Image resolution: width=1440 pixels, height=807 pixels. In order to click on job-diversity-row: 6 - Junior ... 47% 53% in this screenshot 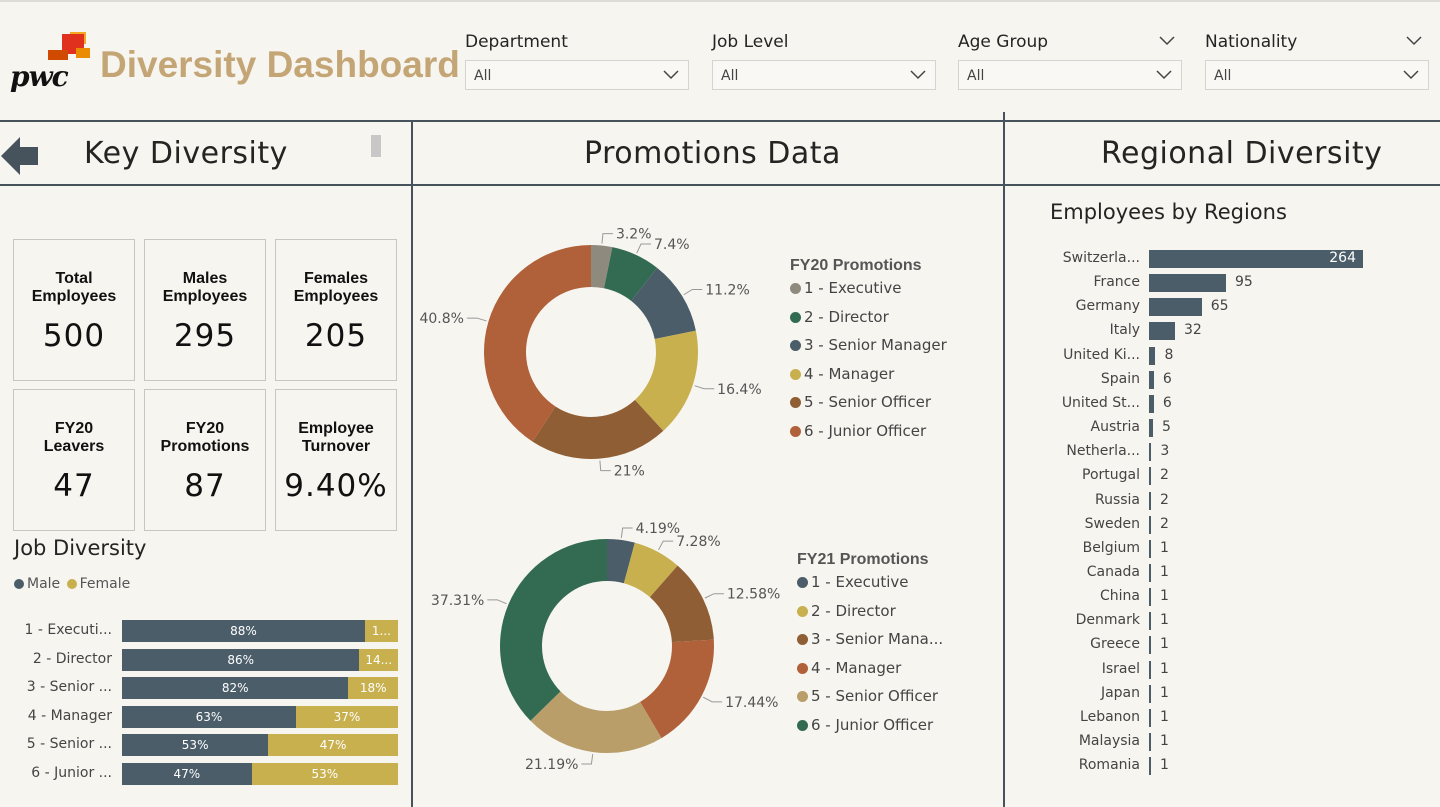, I will do `click(200, 774)`.